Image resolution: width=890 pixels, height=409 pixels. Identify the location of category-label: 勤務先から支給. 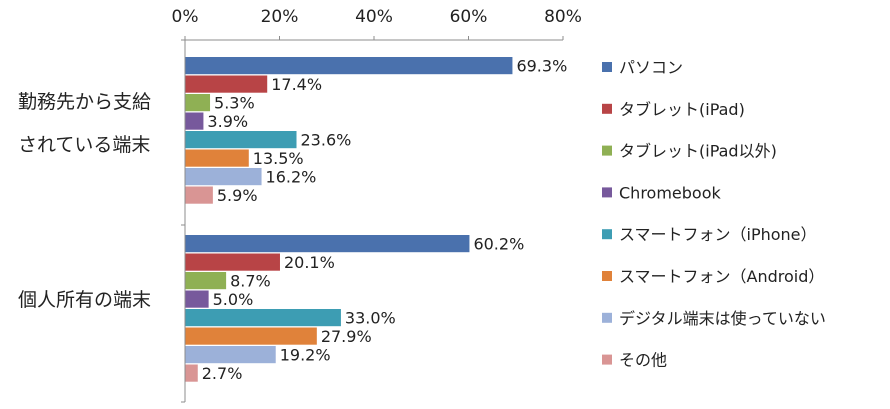
(84, 102).